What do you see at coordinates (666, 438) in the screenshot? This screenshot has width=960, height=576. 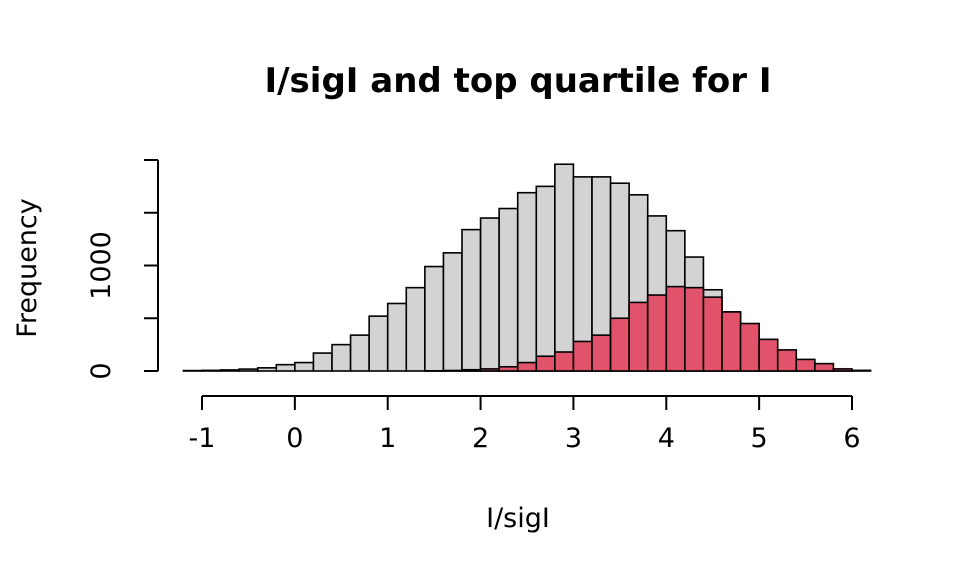 I see `x-tick-label-5: 4` at bounding box center [666, 438].